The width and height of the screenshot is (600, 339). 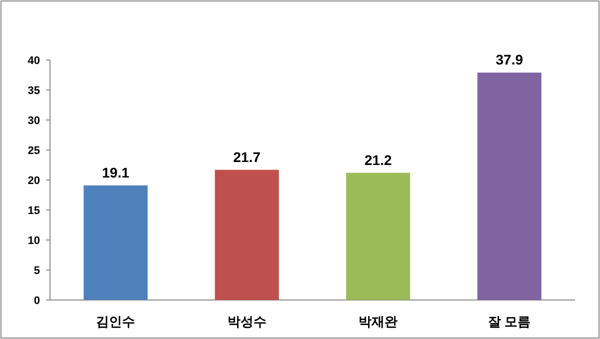 I want to click on y-tick-label: 40, so click(x=34, y=61).